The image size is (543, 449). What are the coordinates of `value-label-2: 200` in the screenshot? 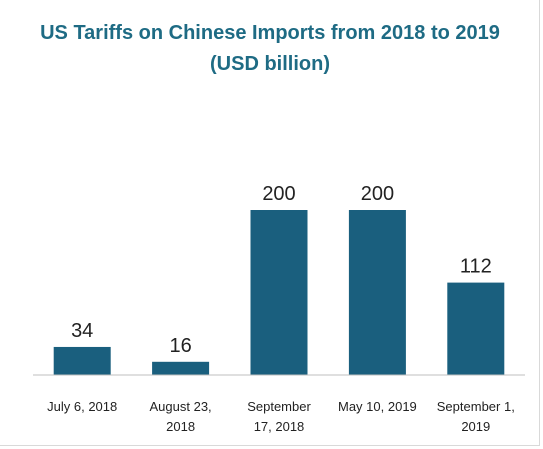 It's located at (278, 194).